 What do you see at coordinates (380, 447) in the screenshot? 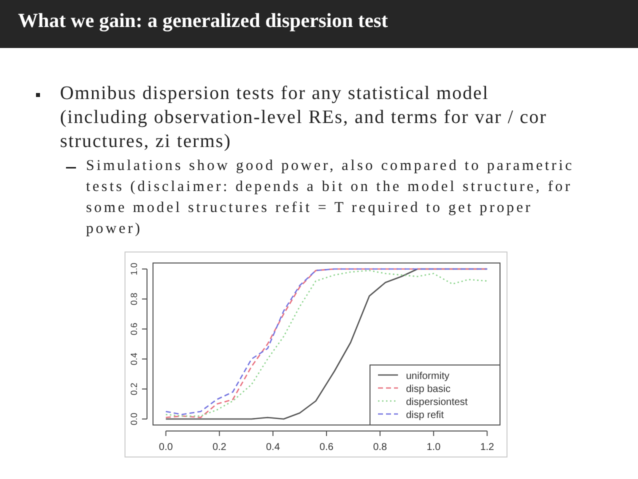
I see `x-tick-label: 0.8` at bounding box center [380, 447].